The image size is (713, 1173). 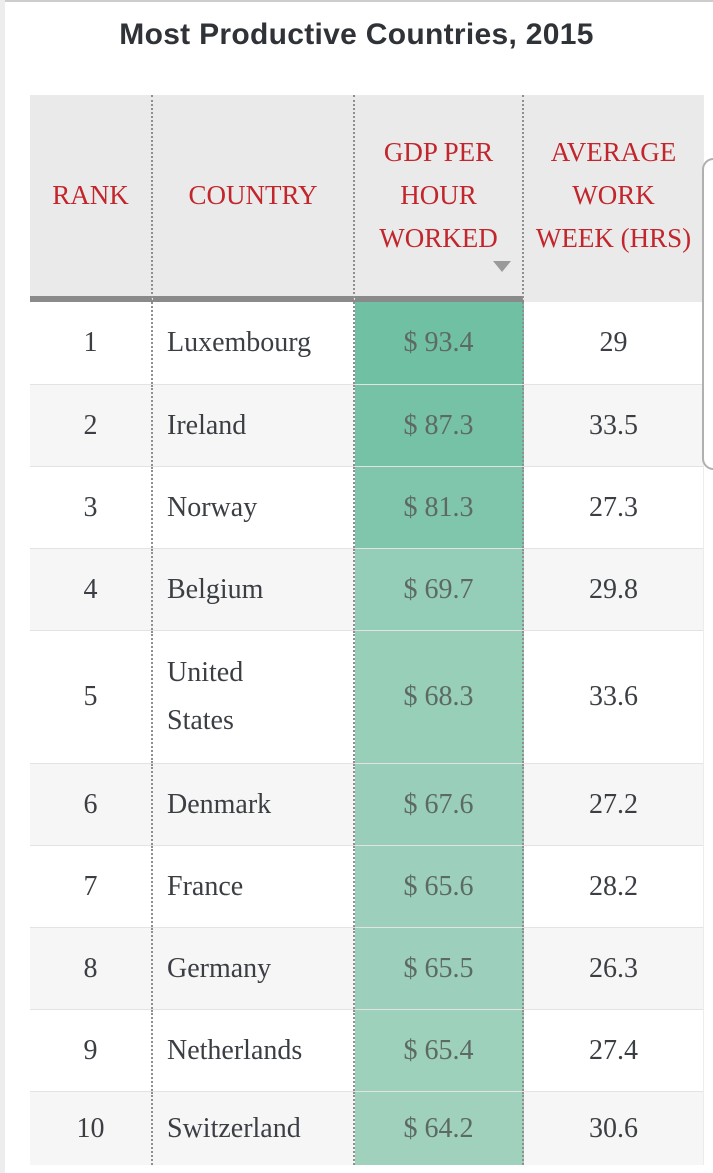 What do you see at coordinates (502, 266) in the screenshot?
I see `sort-desc-triangle-icon` at bounding box center [502, 266].